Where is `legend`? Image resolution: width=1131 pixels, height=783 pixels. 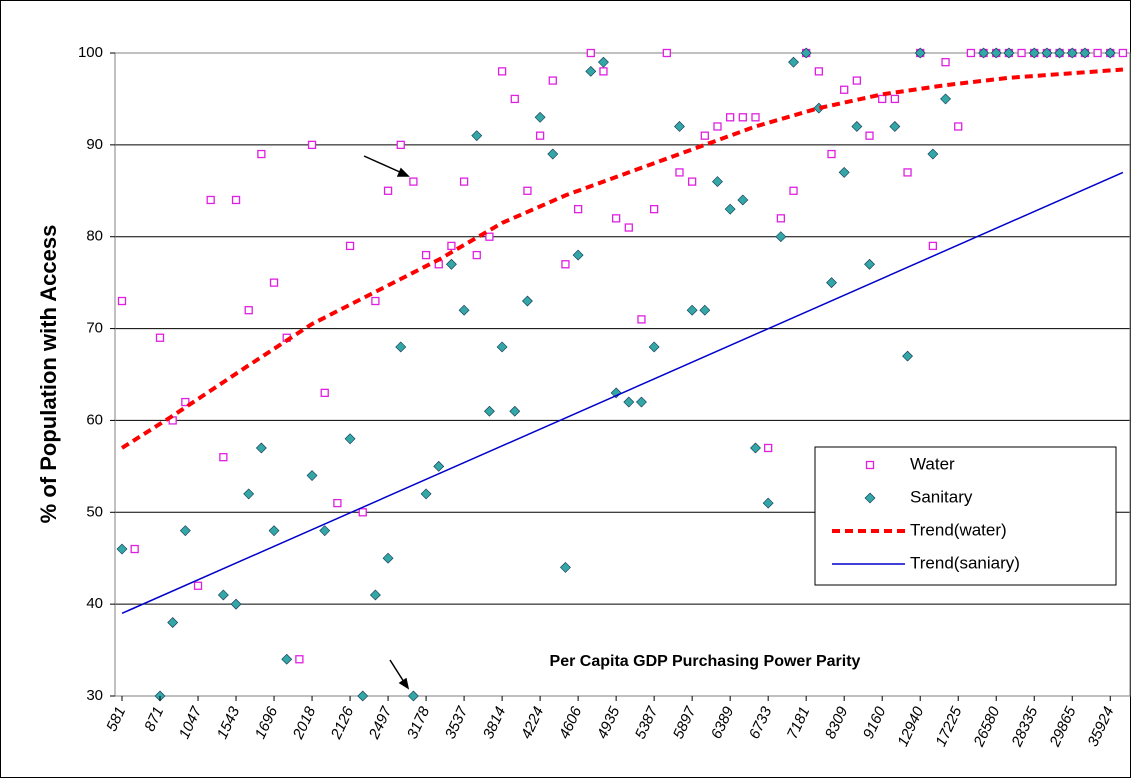 legend is located at coordinates (965, 516).